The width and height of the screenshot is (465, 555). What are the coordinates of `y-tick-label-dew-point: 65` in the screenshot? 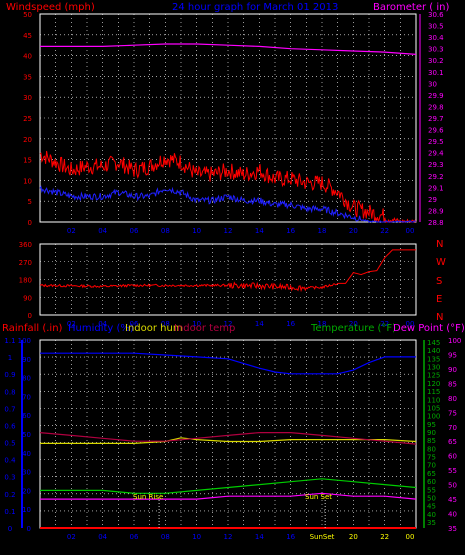 It's located at (452, 442).